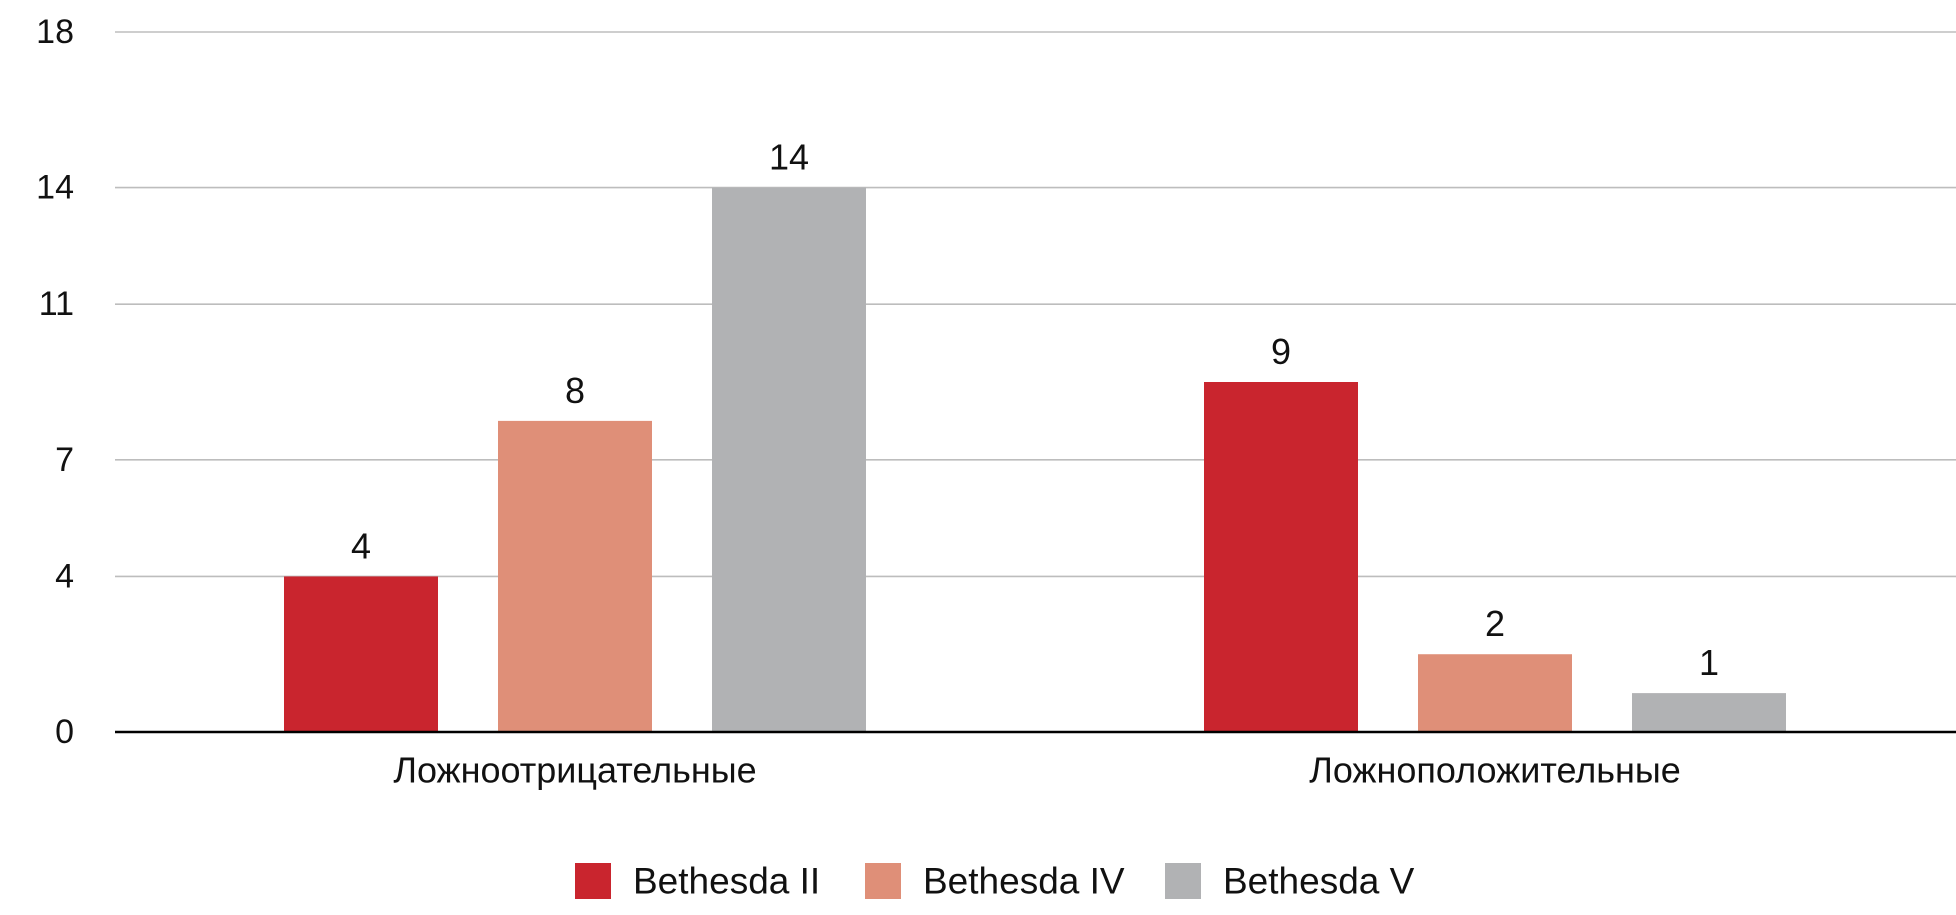  What do you see at coordinates (64, 576) in the screenshot?
I see `y-tick-label: 4` at bounding box center [64, 576].